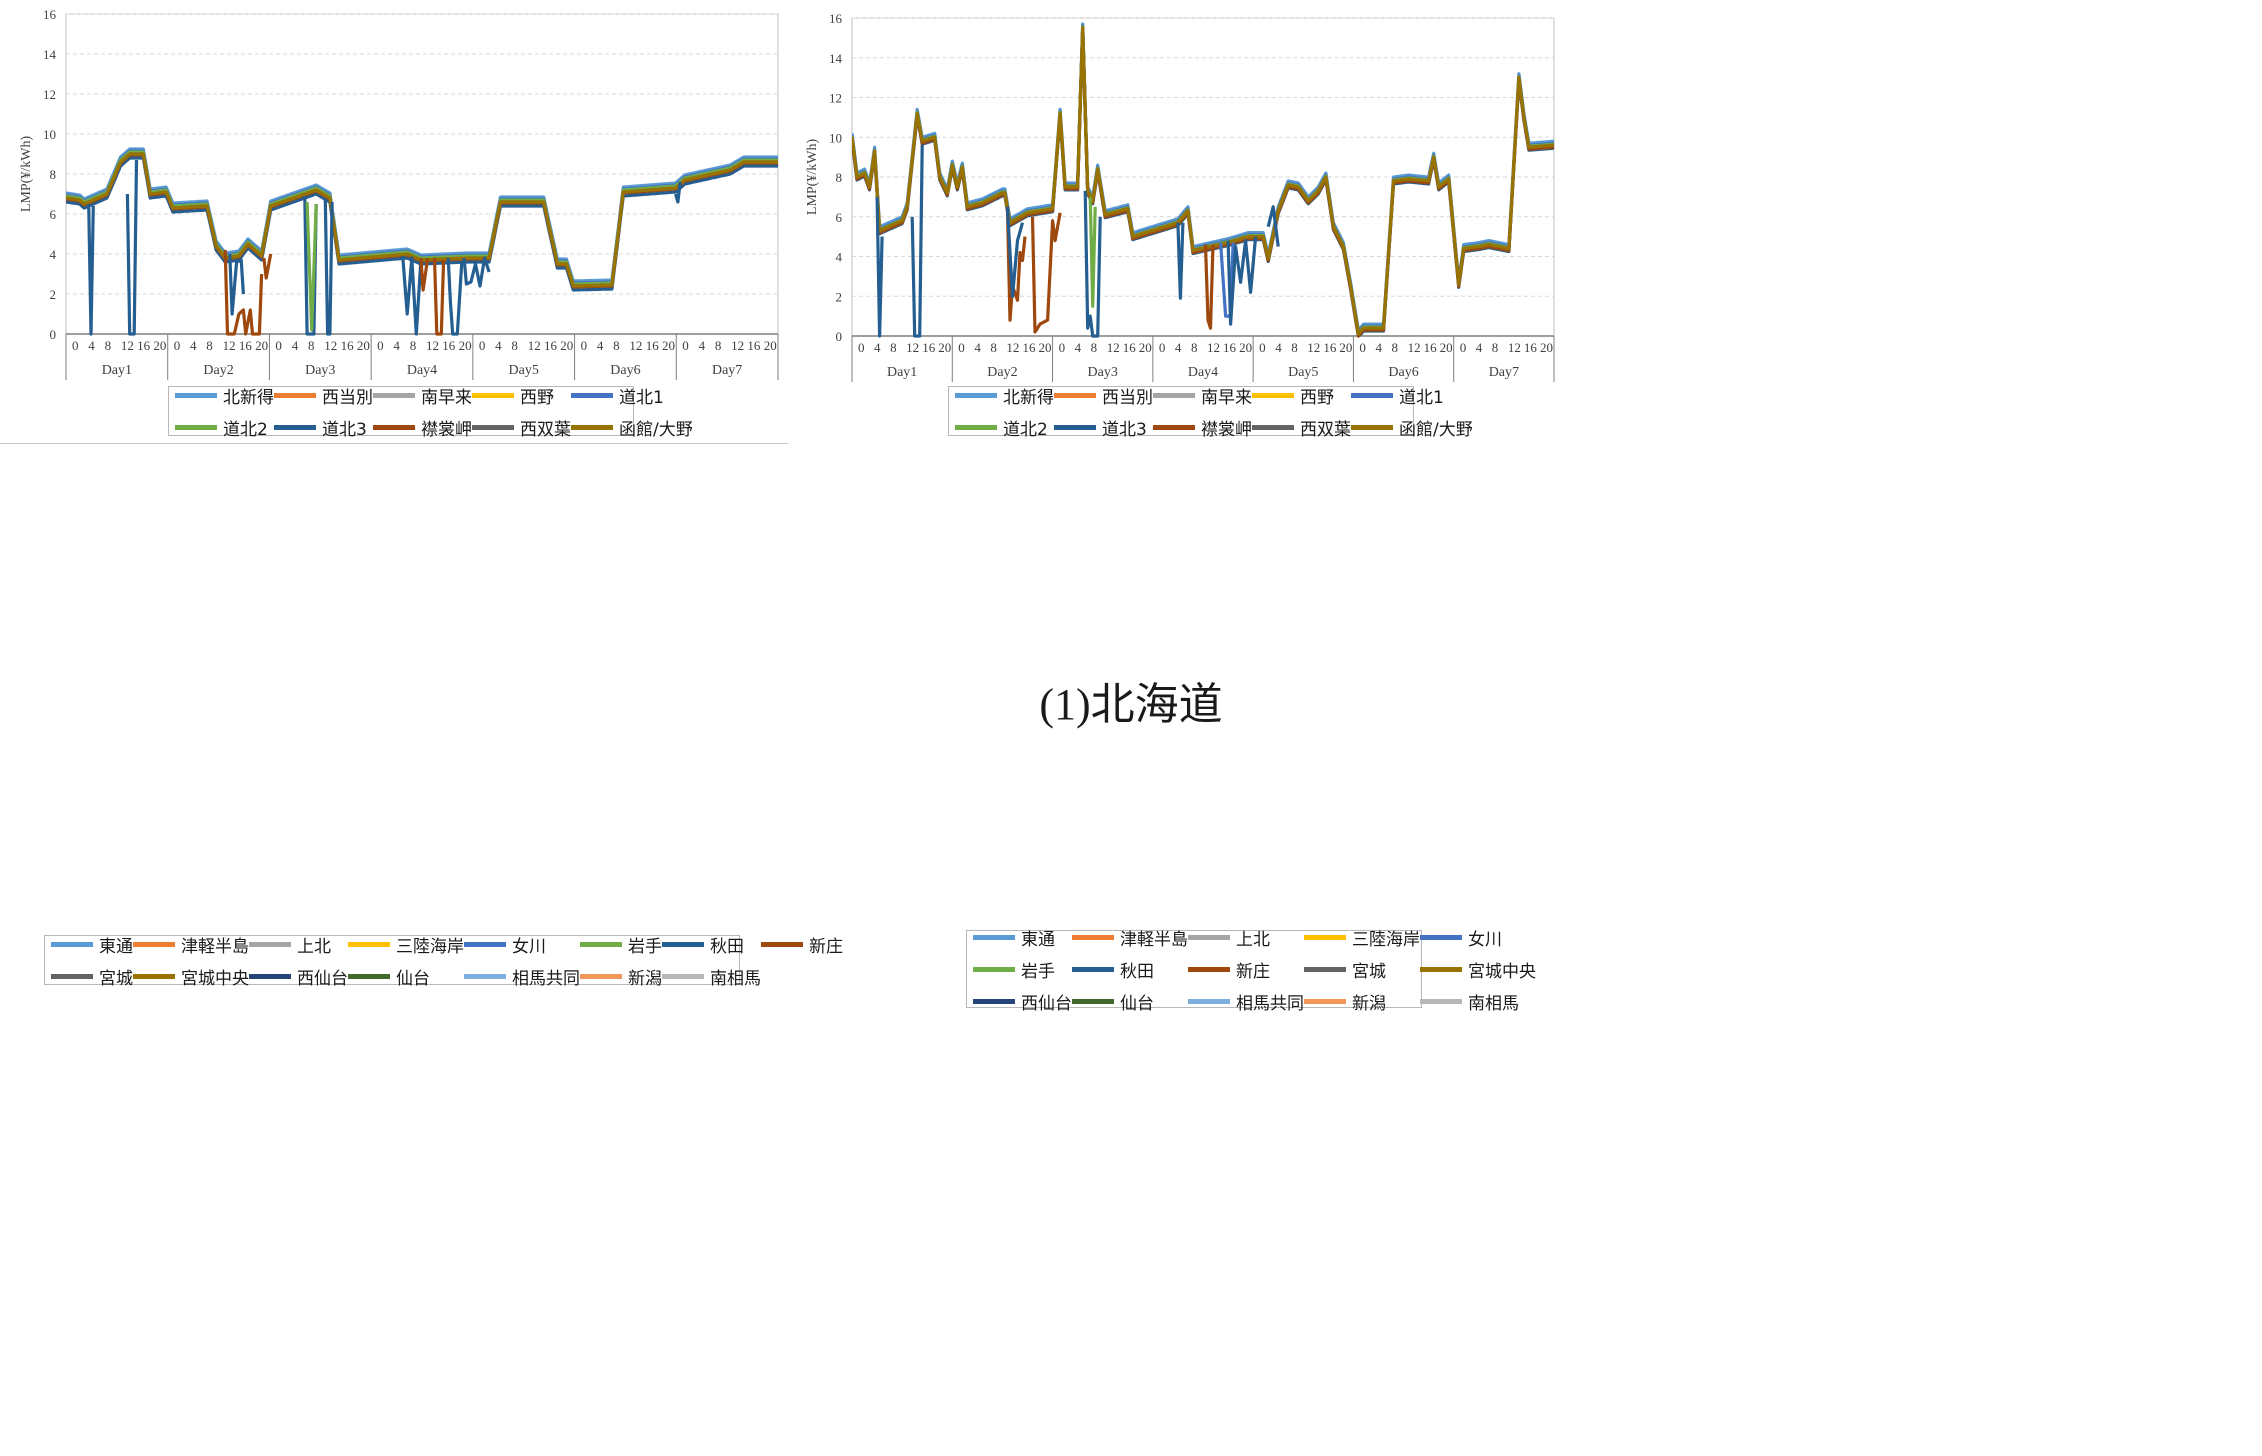 The height and width of the screenshot is (1456, 2262). What do you see at coordinates (1004, 427) in the screenshot?
I see `legend-item: 道北2` at bounding box center [1004, 427].